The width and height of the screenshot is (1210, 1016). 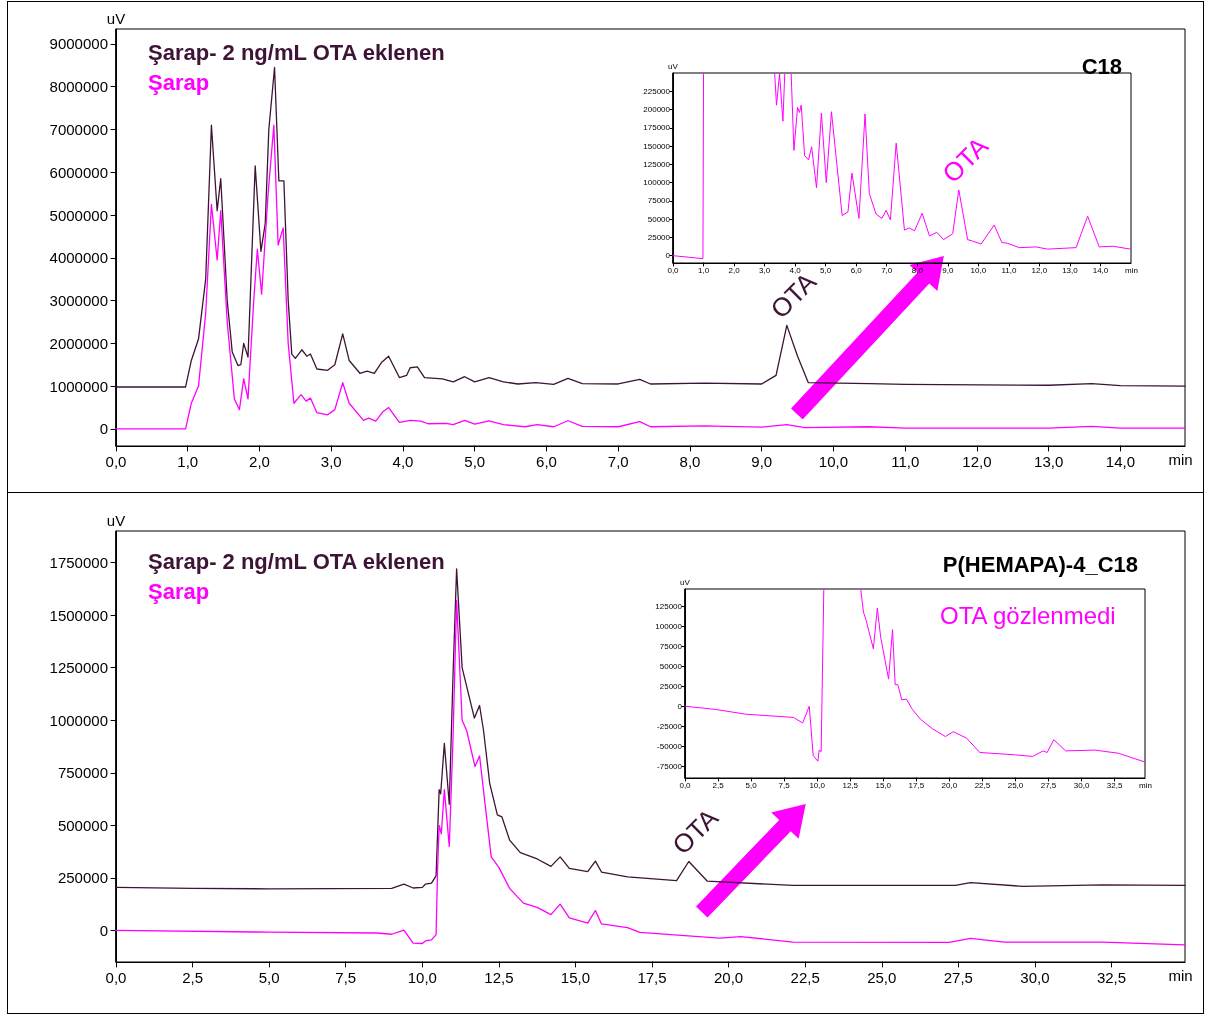 What do you see at coordinates (82, 825) in the screenshot?
I see `y-tick-label: 500000` at bounding box center [82, 825].